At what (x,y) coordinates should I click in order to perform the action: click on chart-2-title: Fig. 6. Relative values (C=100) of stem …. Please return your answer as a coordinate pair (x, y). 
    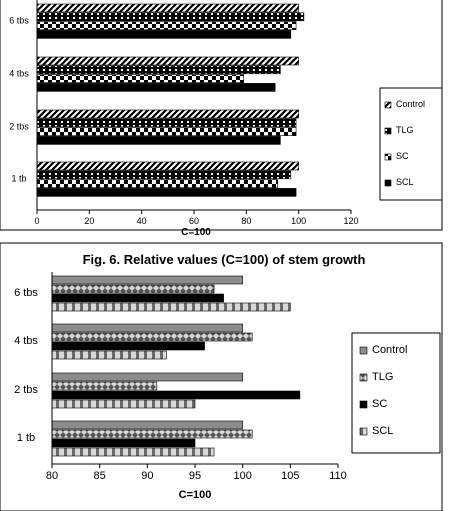
    Looking at the image, I should click on (224, 259).